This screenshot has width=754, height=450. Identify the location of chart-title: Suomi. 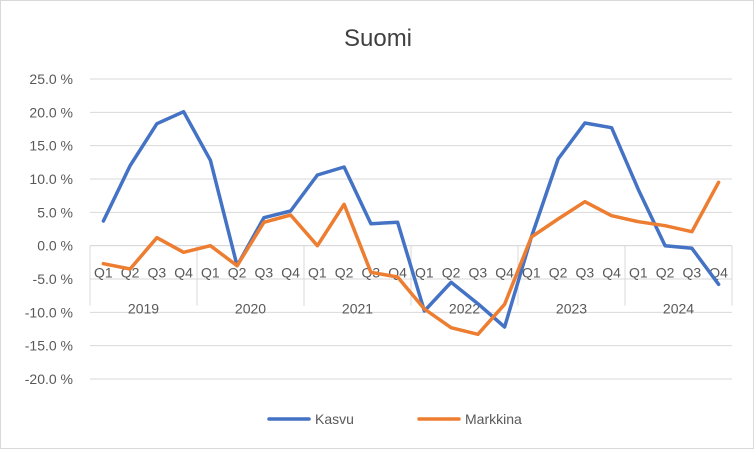
(378, 38).